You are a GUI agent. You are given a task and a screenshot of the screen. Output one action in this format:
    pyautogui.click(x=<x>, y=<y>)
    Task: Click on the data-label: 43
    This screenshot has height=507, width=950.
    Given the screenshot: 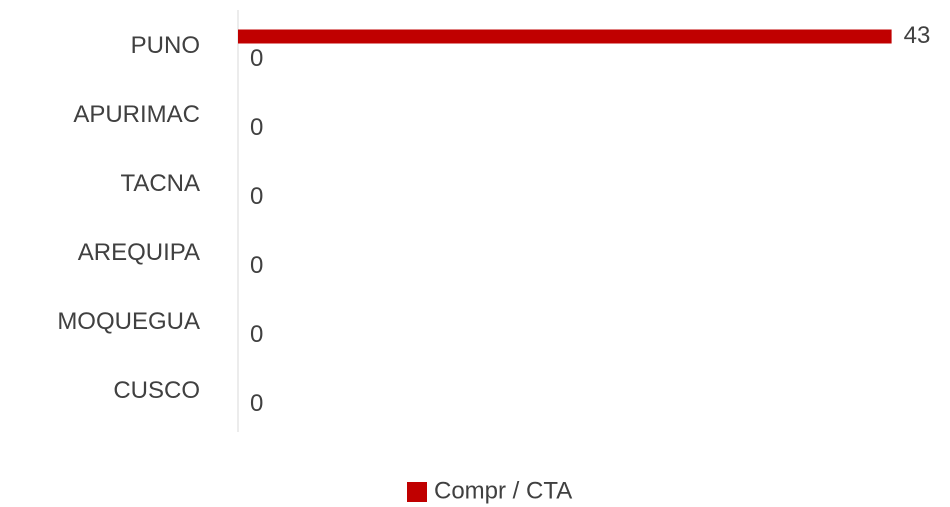 What is the action you would take?
    pyautogui.click(x=917, y=35)
    